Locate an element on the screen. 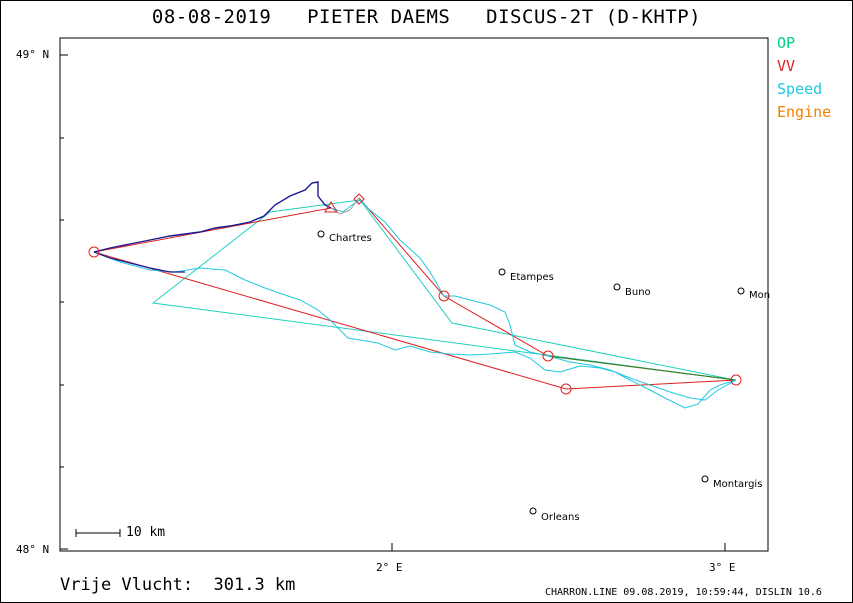 Image resolution: width=853 pixels, height=603 pixels. dark-track is located at coordinates (212, 217).